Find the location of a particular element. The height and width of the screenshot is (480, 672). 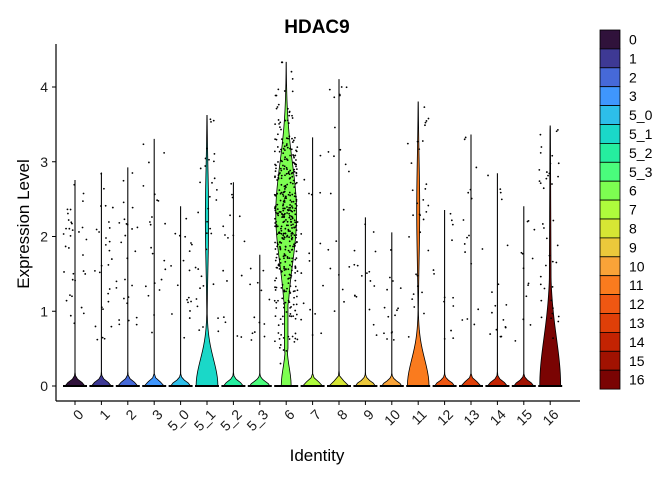

legend-label-7: 7 is located at coordinates (633, 210).